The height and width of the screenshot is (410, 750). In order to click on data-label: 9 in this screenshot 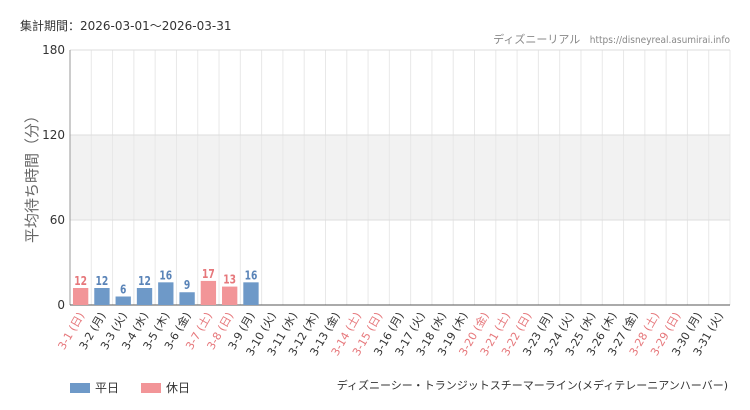, I will do `click(187, 285)`.